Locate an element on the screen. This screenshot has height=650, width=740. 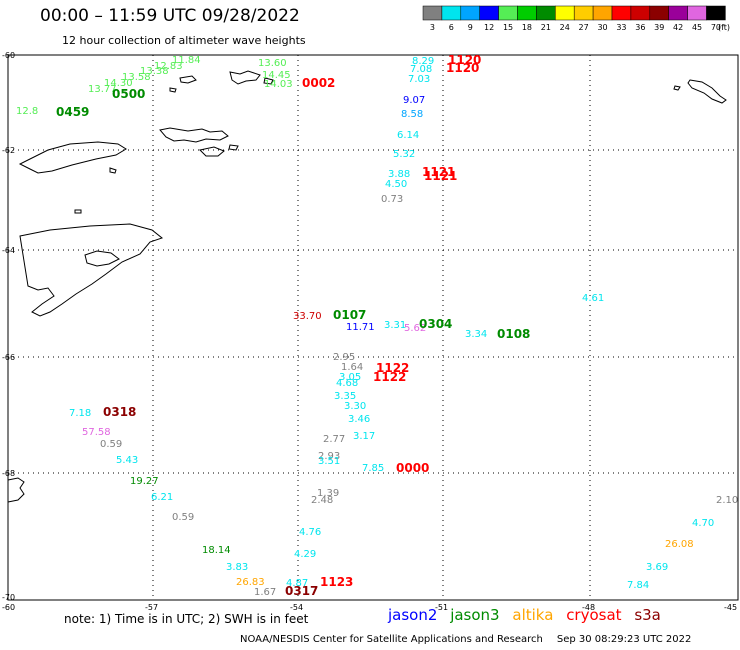
time-label: 1123 is located at coordinates (336, 582).